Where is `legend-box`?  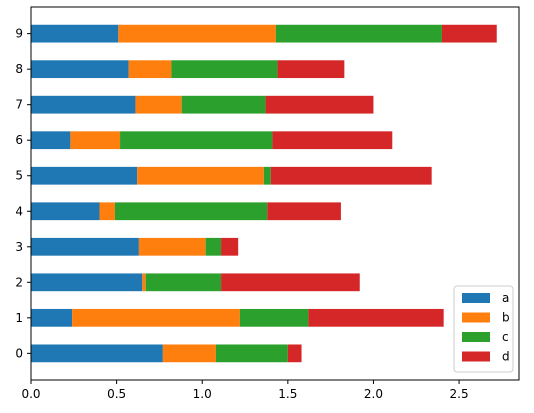
legend-box is located at coordinates (483, 329).